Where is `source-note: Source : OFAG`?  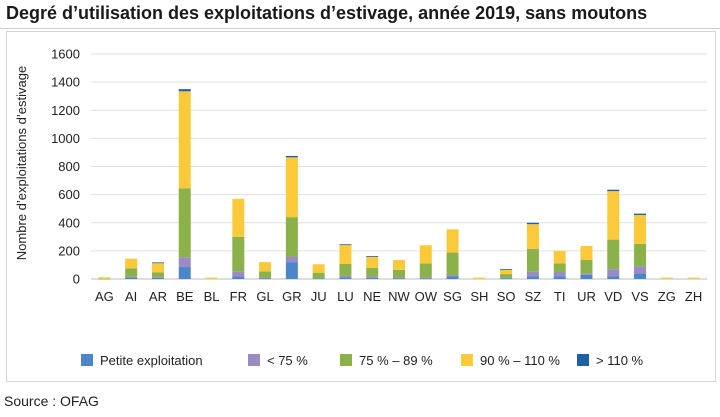 source-note: Source : OFAG is located at coordinates (51, 401).